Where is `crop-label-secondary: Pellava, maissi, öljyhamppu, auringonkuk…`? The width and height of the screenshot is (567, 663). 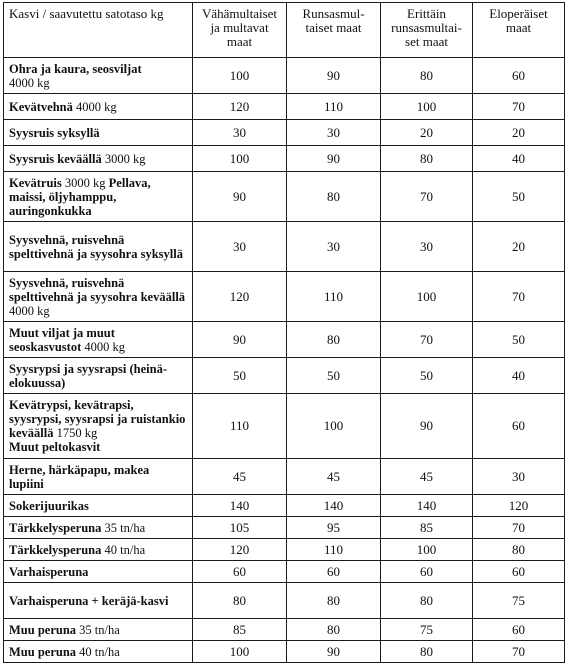
crop-label-secondary: Pellava, maissi, öljyhamppu, auringonkuk… is located at coordinates (80, 196).